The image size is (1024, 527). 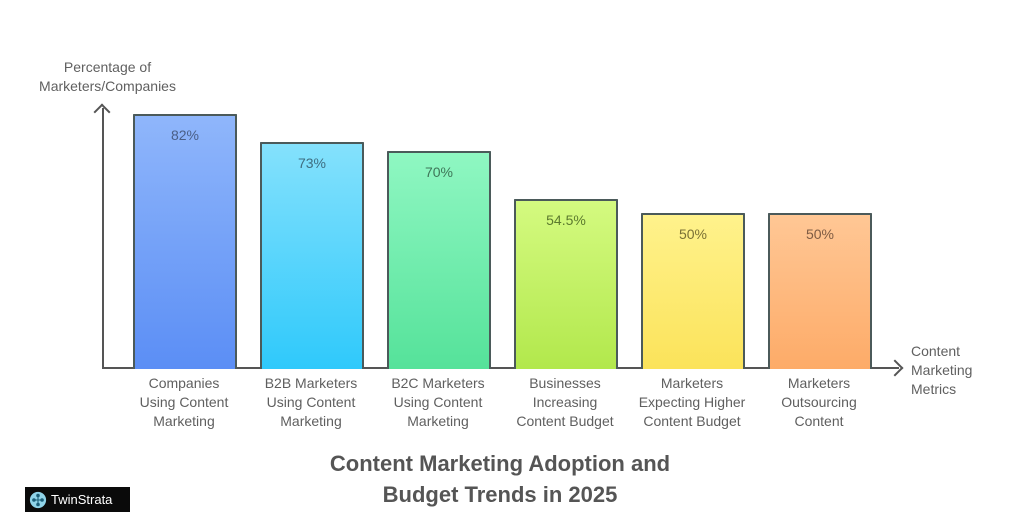 What do you see at coordinates (819, 421) in the screenshot?
I see `category-label-line: Content` at bounding box center [819, 421].